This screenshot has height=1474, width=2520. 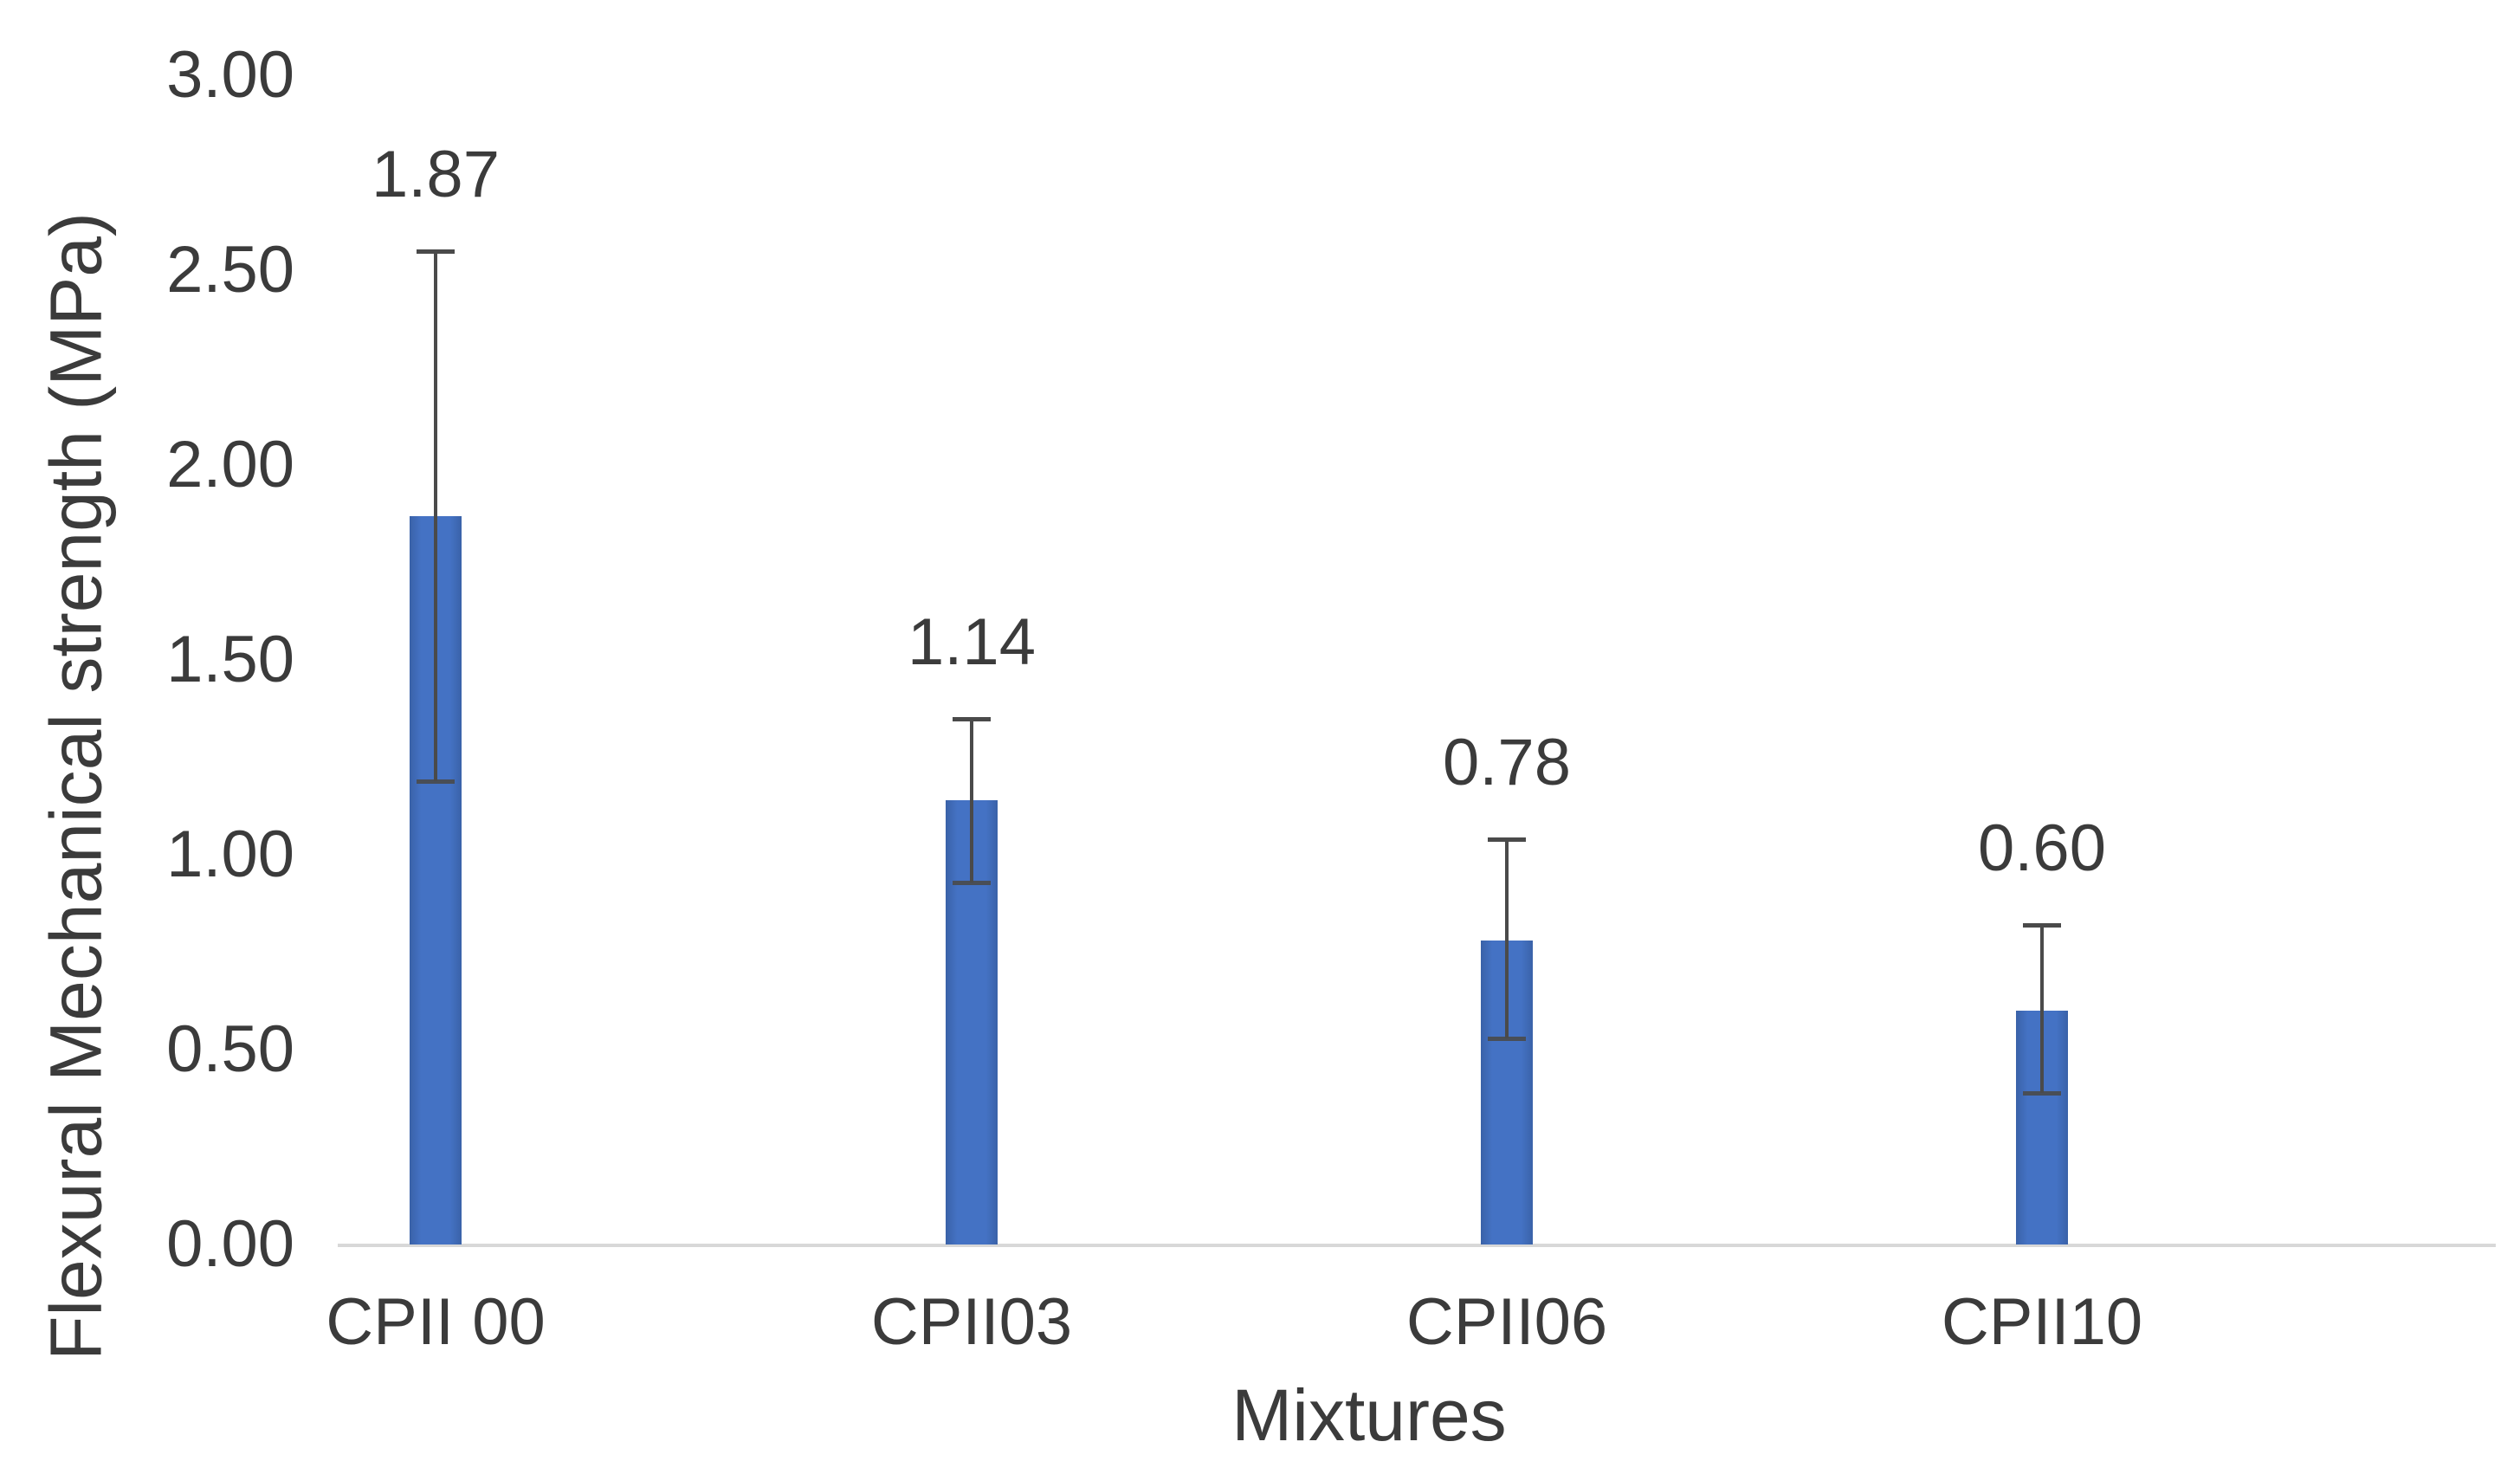 What do you see at coordinates (1369, 1415) in the screenshot?
I see `x-axis-title: Mixtures` at bounding box center [1369, 1415].